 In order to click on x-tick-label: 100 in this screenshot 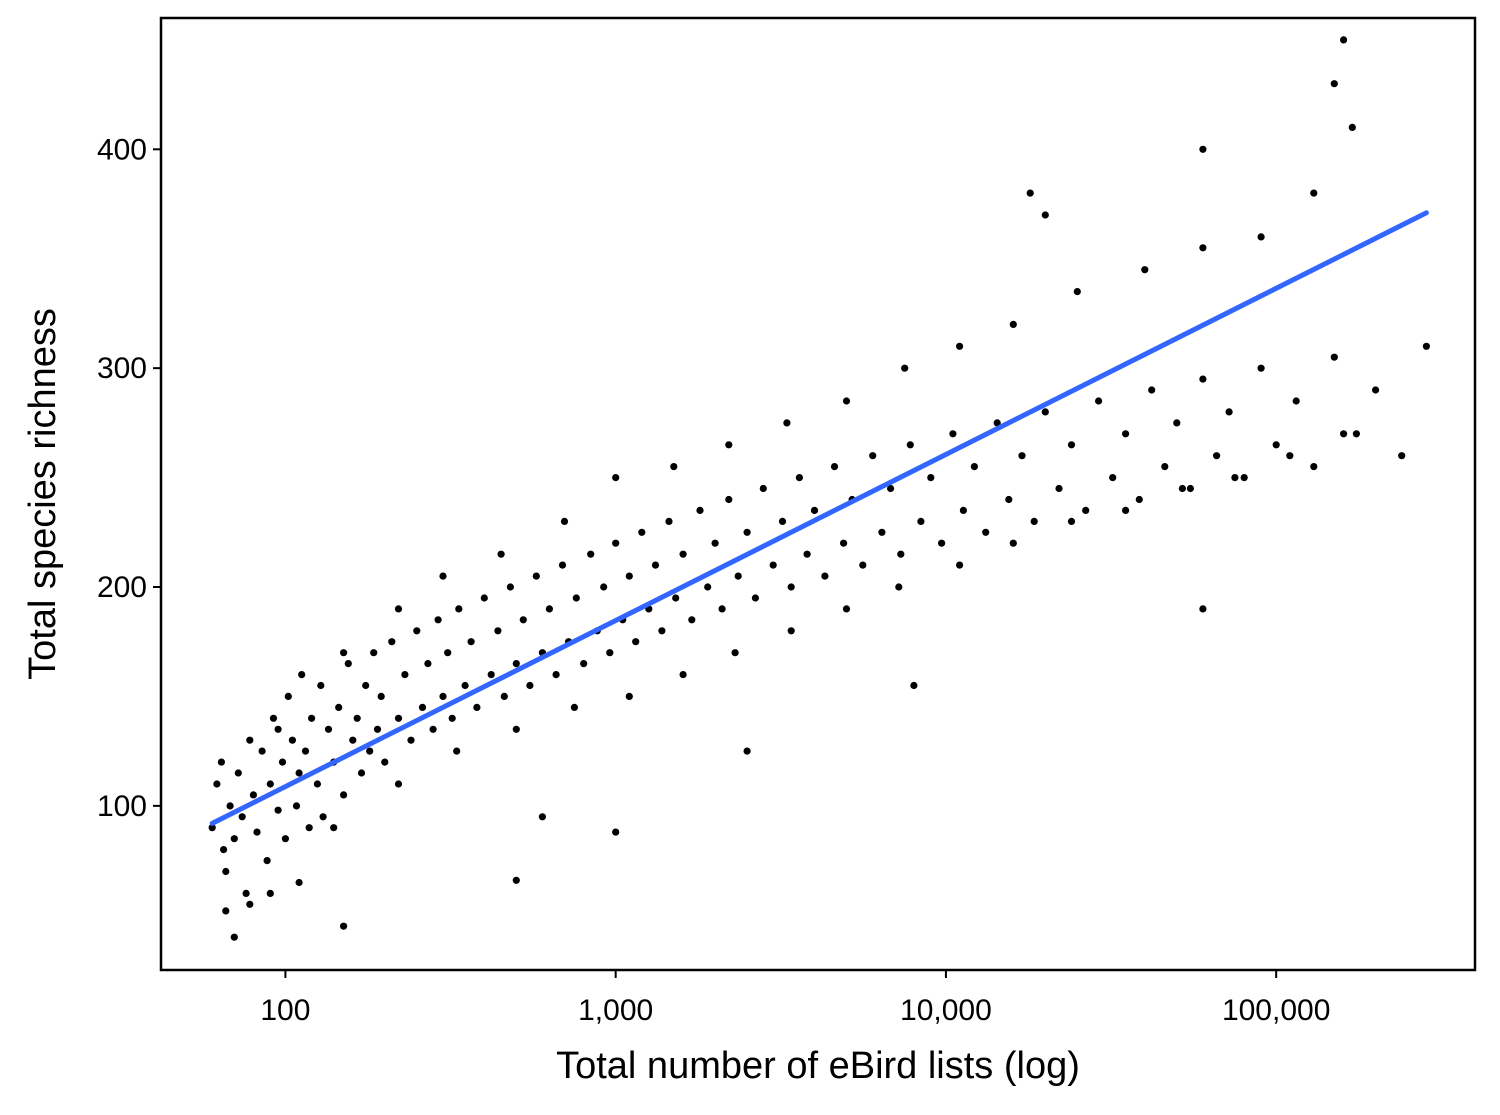, I will do `click(285, 1010)`.